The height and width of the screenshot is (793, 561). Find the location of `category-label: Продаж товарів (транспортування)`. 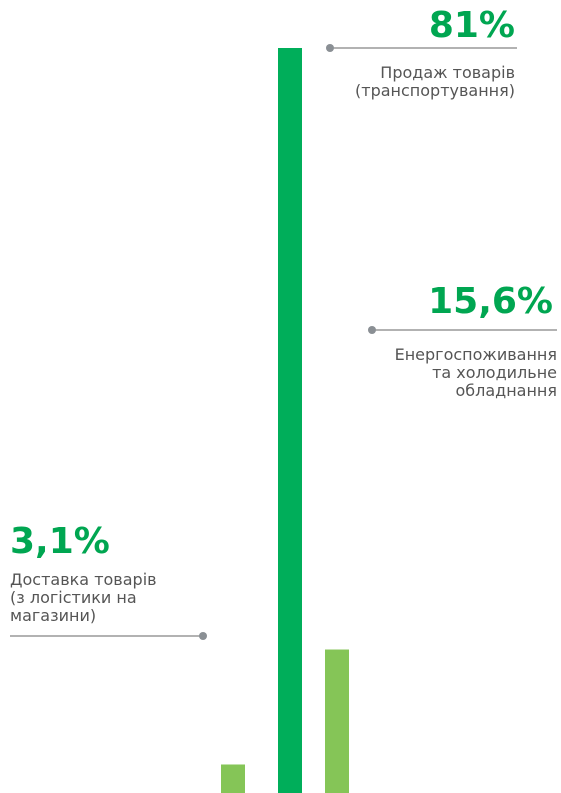

category-label: Продаж товарів (транспортування) is located at coordinates (435, 81).